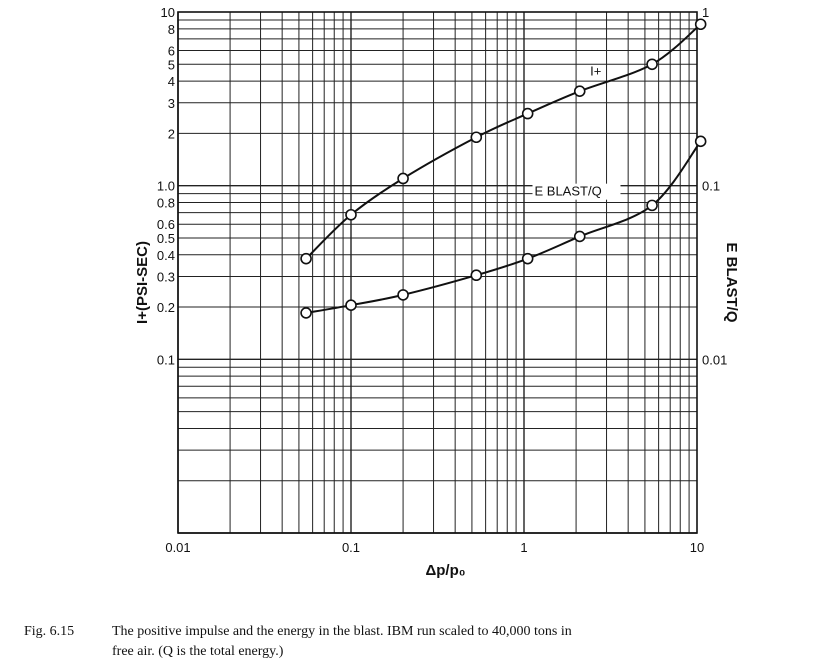 Image resolution: width=831 pixels, height=669 pixels. What do you see at coordinates (166, 276) in the screenshot?
I see `y-left-tick-label: 0.3` at bounding box center [166, 276].